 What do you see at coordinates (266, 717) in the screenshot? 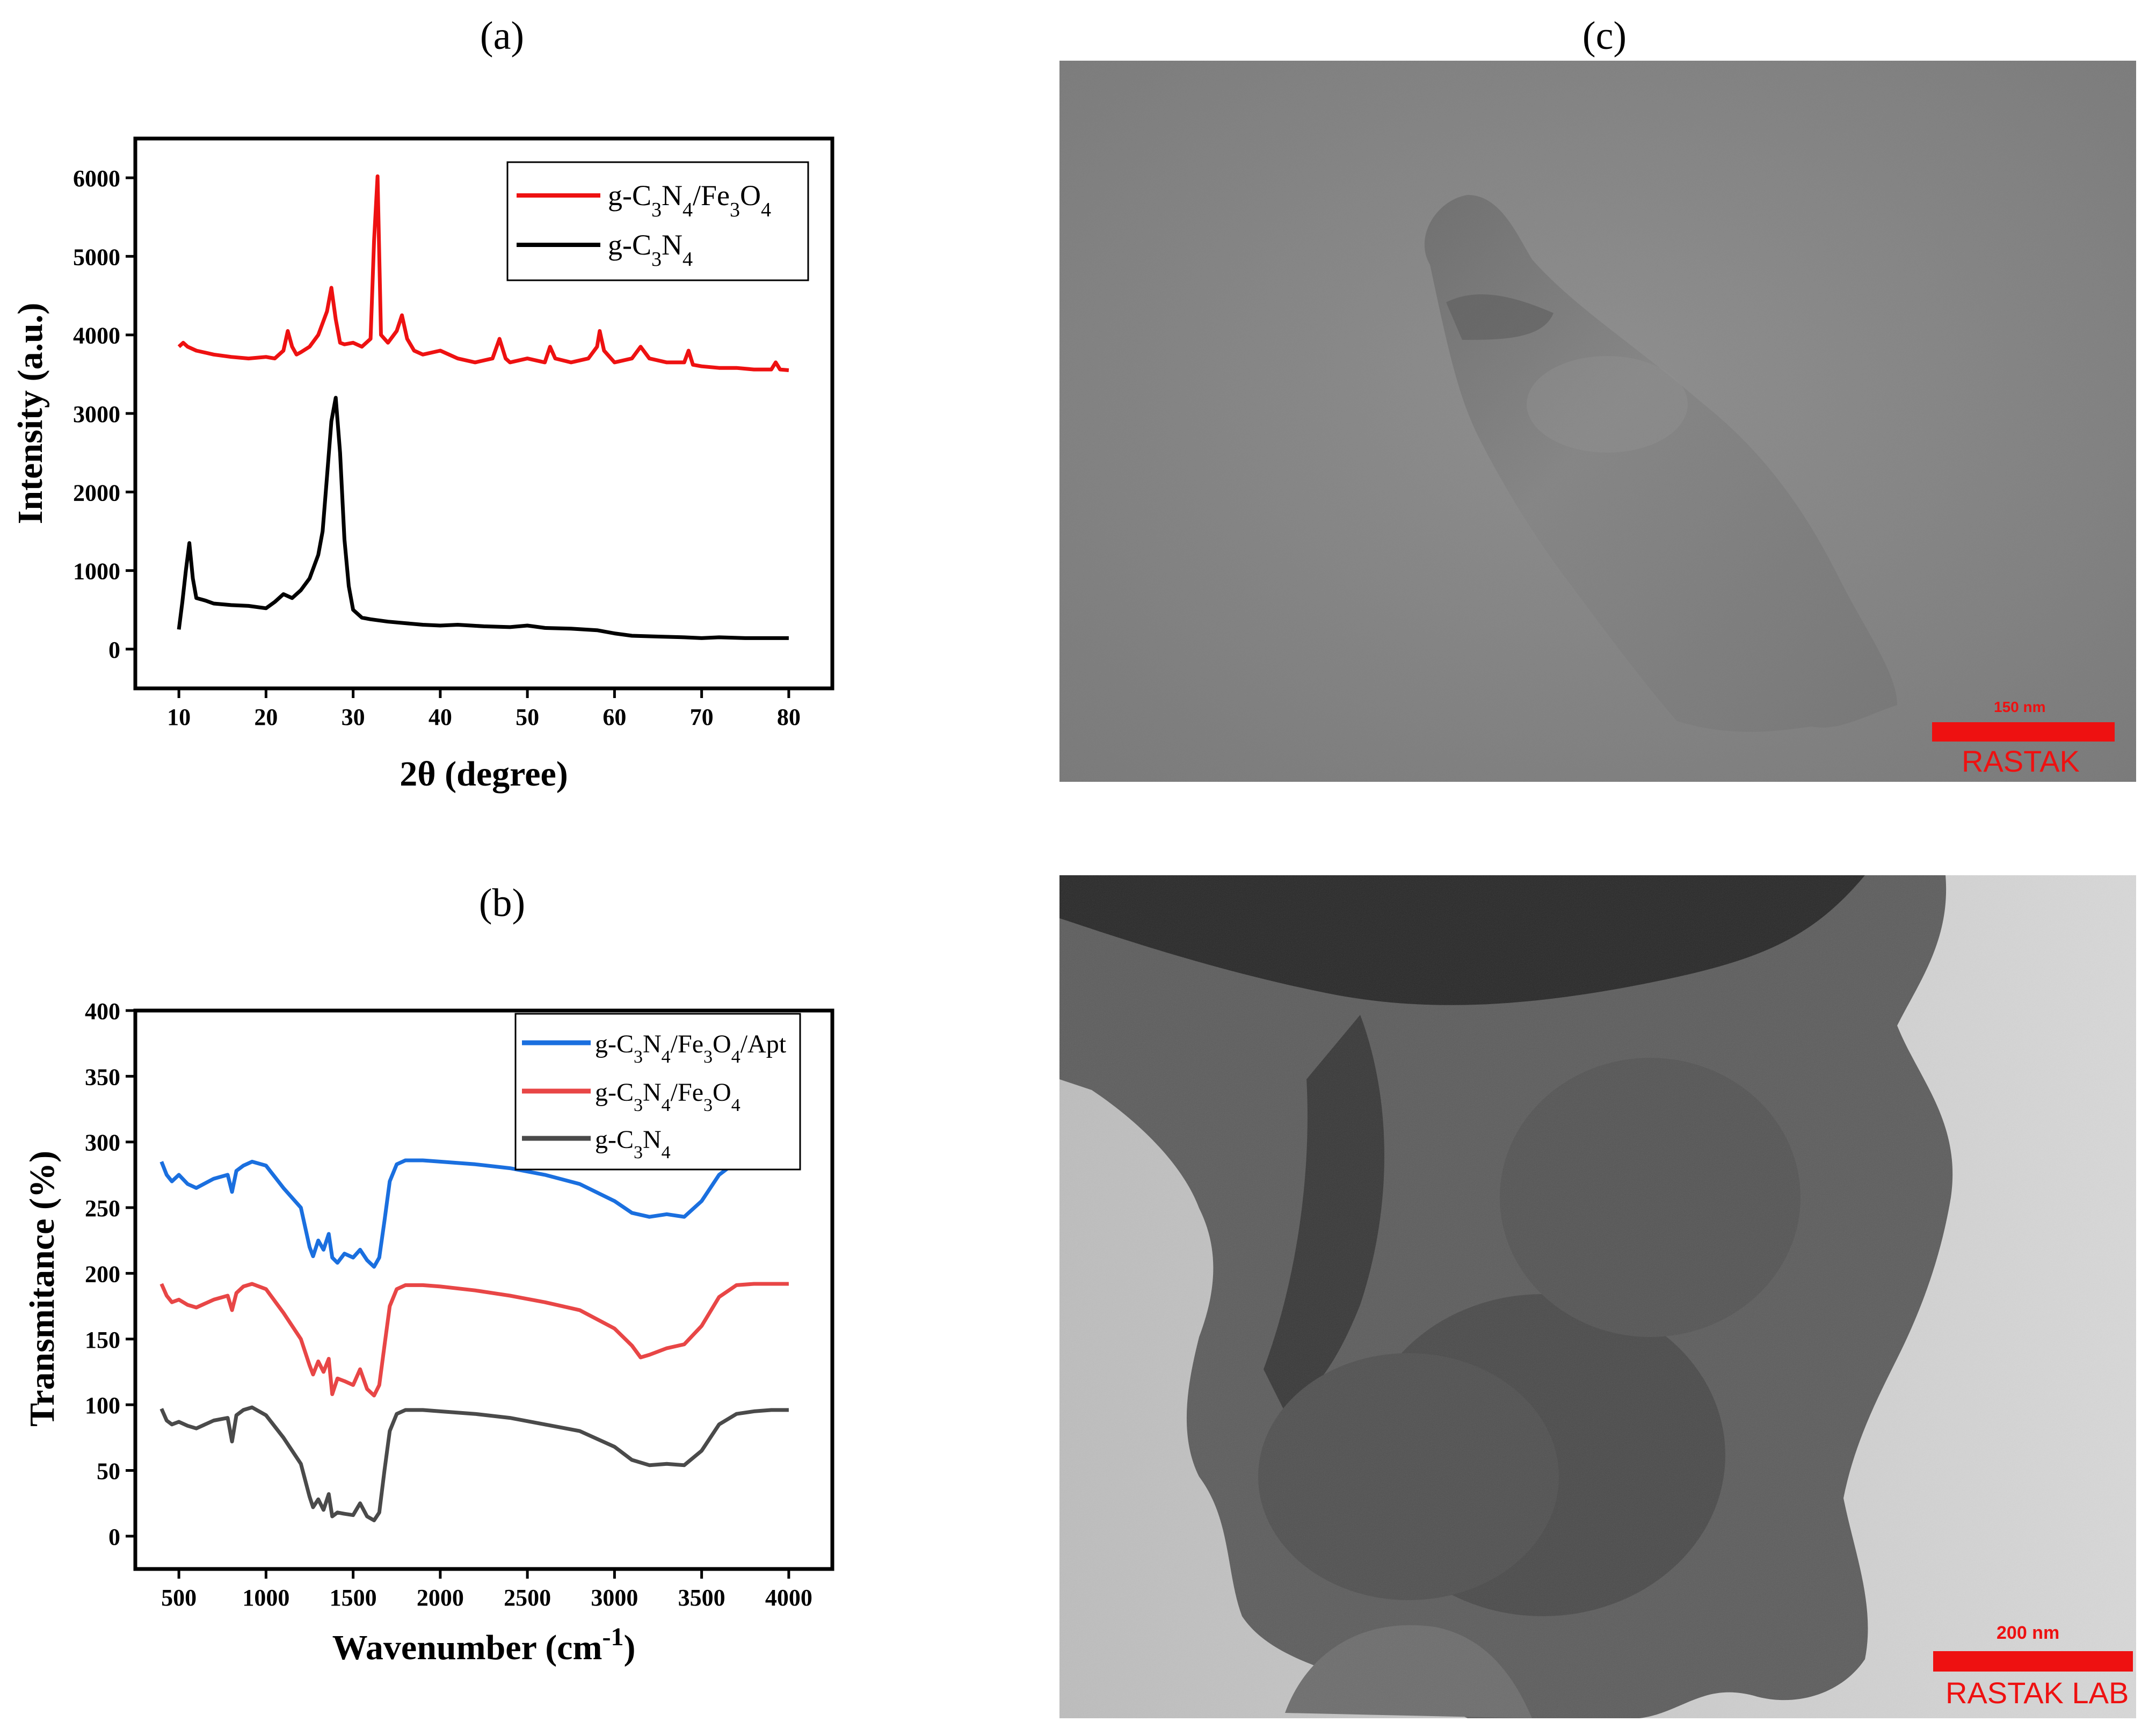
I see `a-xtick-label: 20` at bounding box center [266, 717].